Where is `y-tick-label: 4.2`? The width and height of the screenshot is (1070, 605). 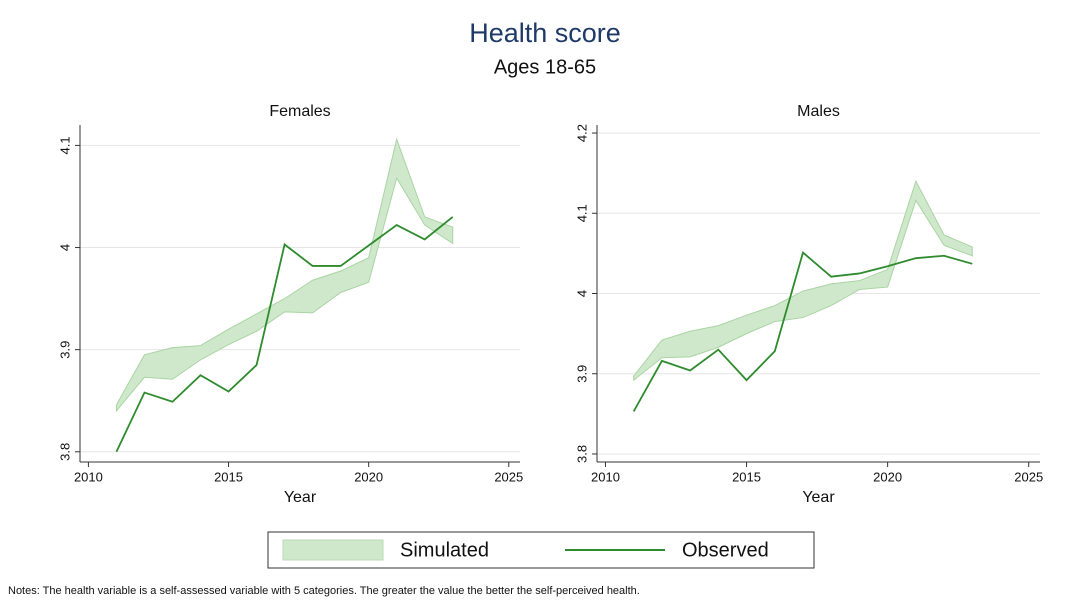
y-tick-label: 4.2 is located at coordinates (581, 133).